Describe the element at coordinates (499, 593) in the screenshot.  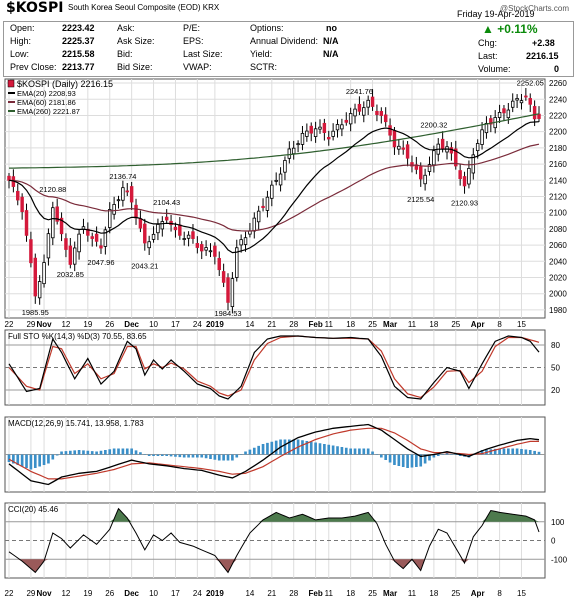
I see `x-tick-label-bottom: 8` at that location.